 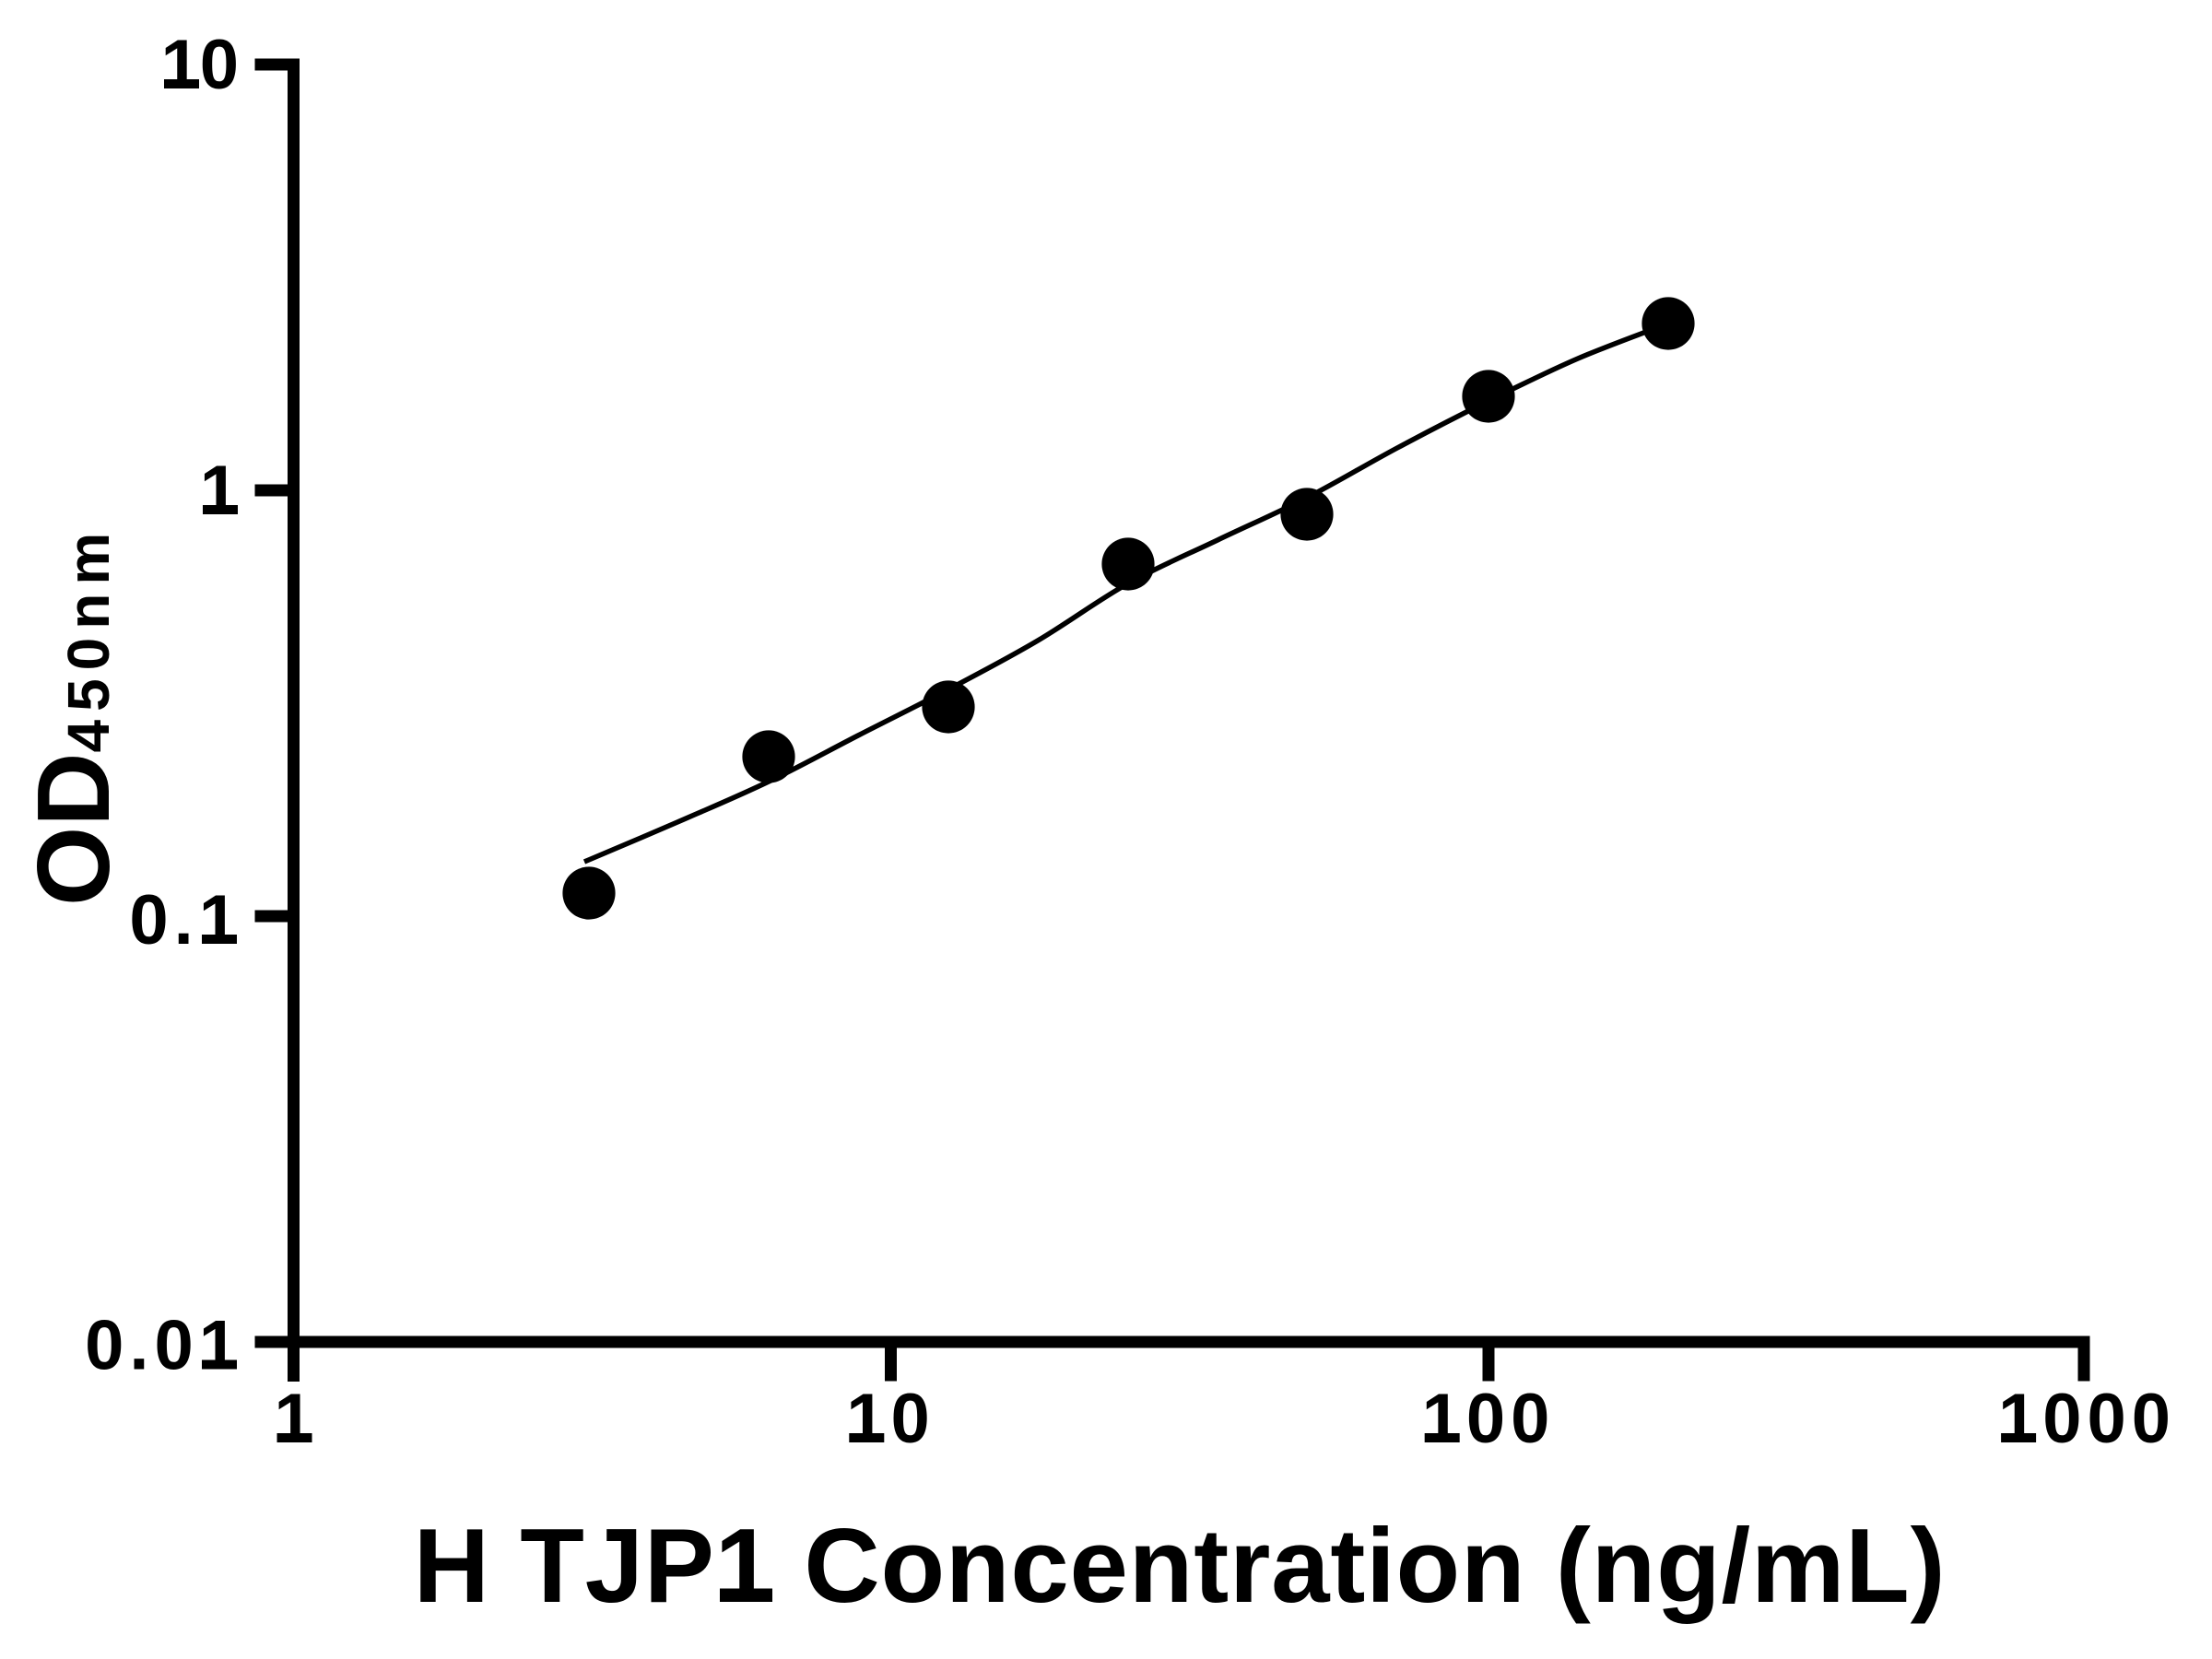 What do you see at coordinates (164, 1346) in the screenshot?
I see `svg-text: 0.01` at bounding box center [164, 1346].